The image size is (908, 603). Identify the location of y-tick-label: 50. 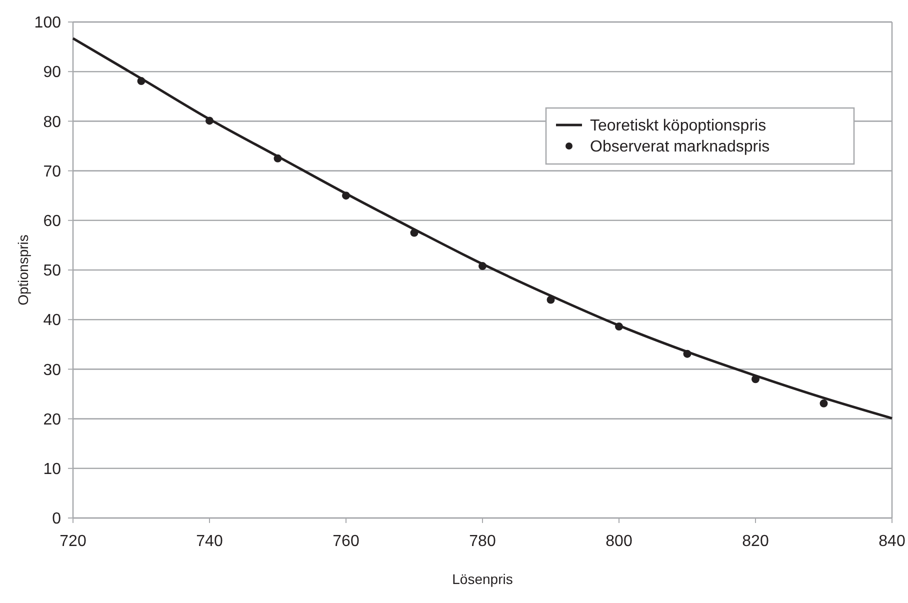
(52, 271).